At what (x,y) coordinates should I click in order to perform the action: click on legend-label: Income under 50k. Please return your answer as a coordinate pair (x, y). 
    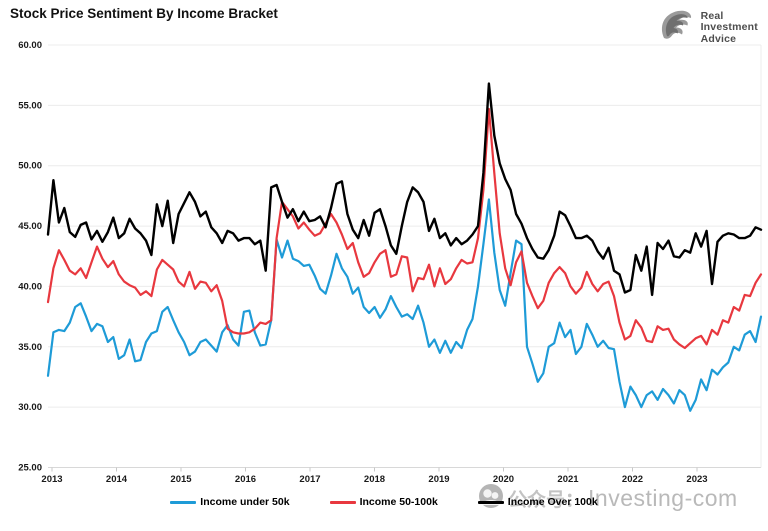
    Looking at the image, I should click on (245, 502).